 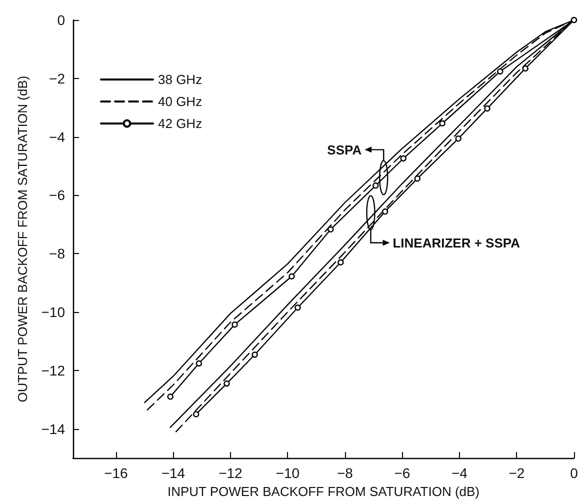 What do you see at coordinates (116, 473) in the screenshot?
I see `x-tick-label: −16` at bounding box center [116, 473].